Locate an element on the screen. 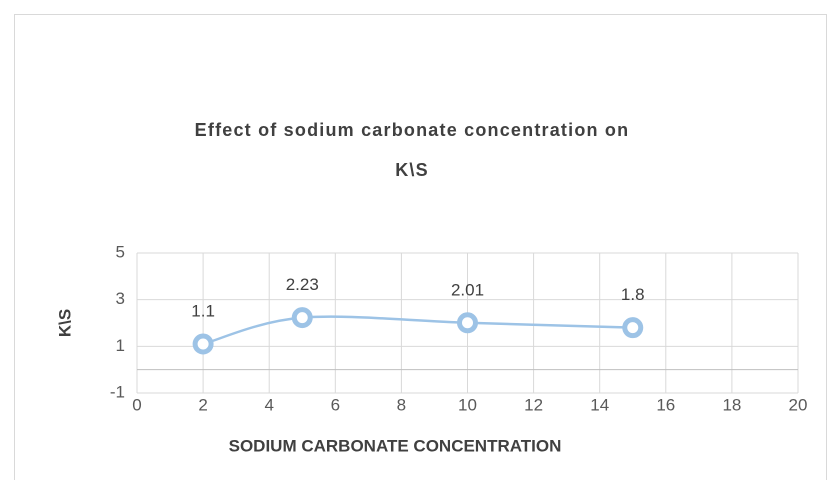 This screenshot has width=828, height=480. x-axis-title: SODIUM CARBONATE CONCENTRATION is located at coordinates (395, 445).